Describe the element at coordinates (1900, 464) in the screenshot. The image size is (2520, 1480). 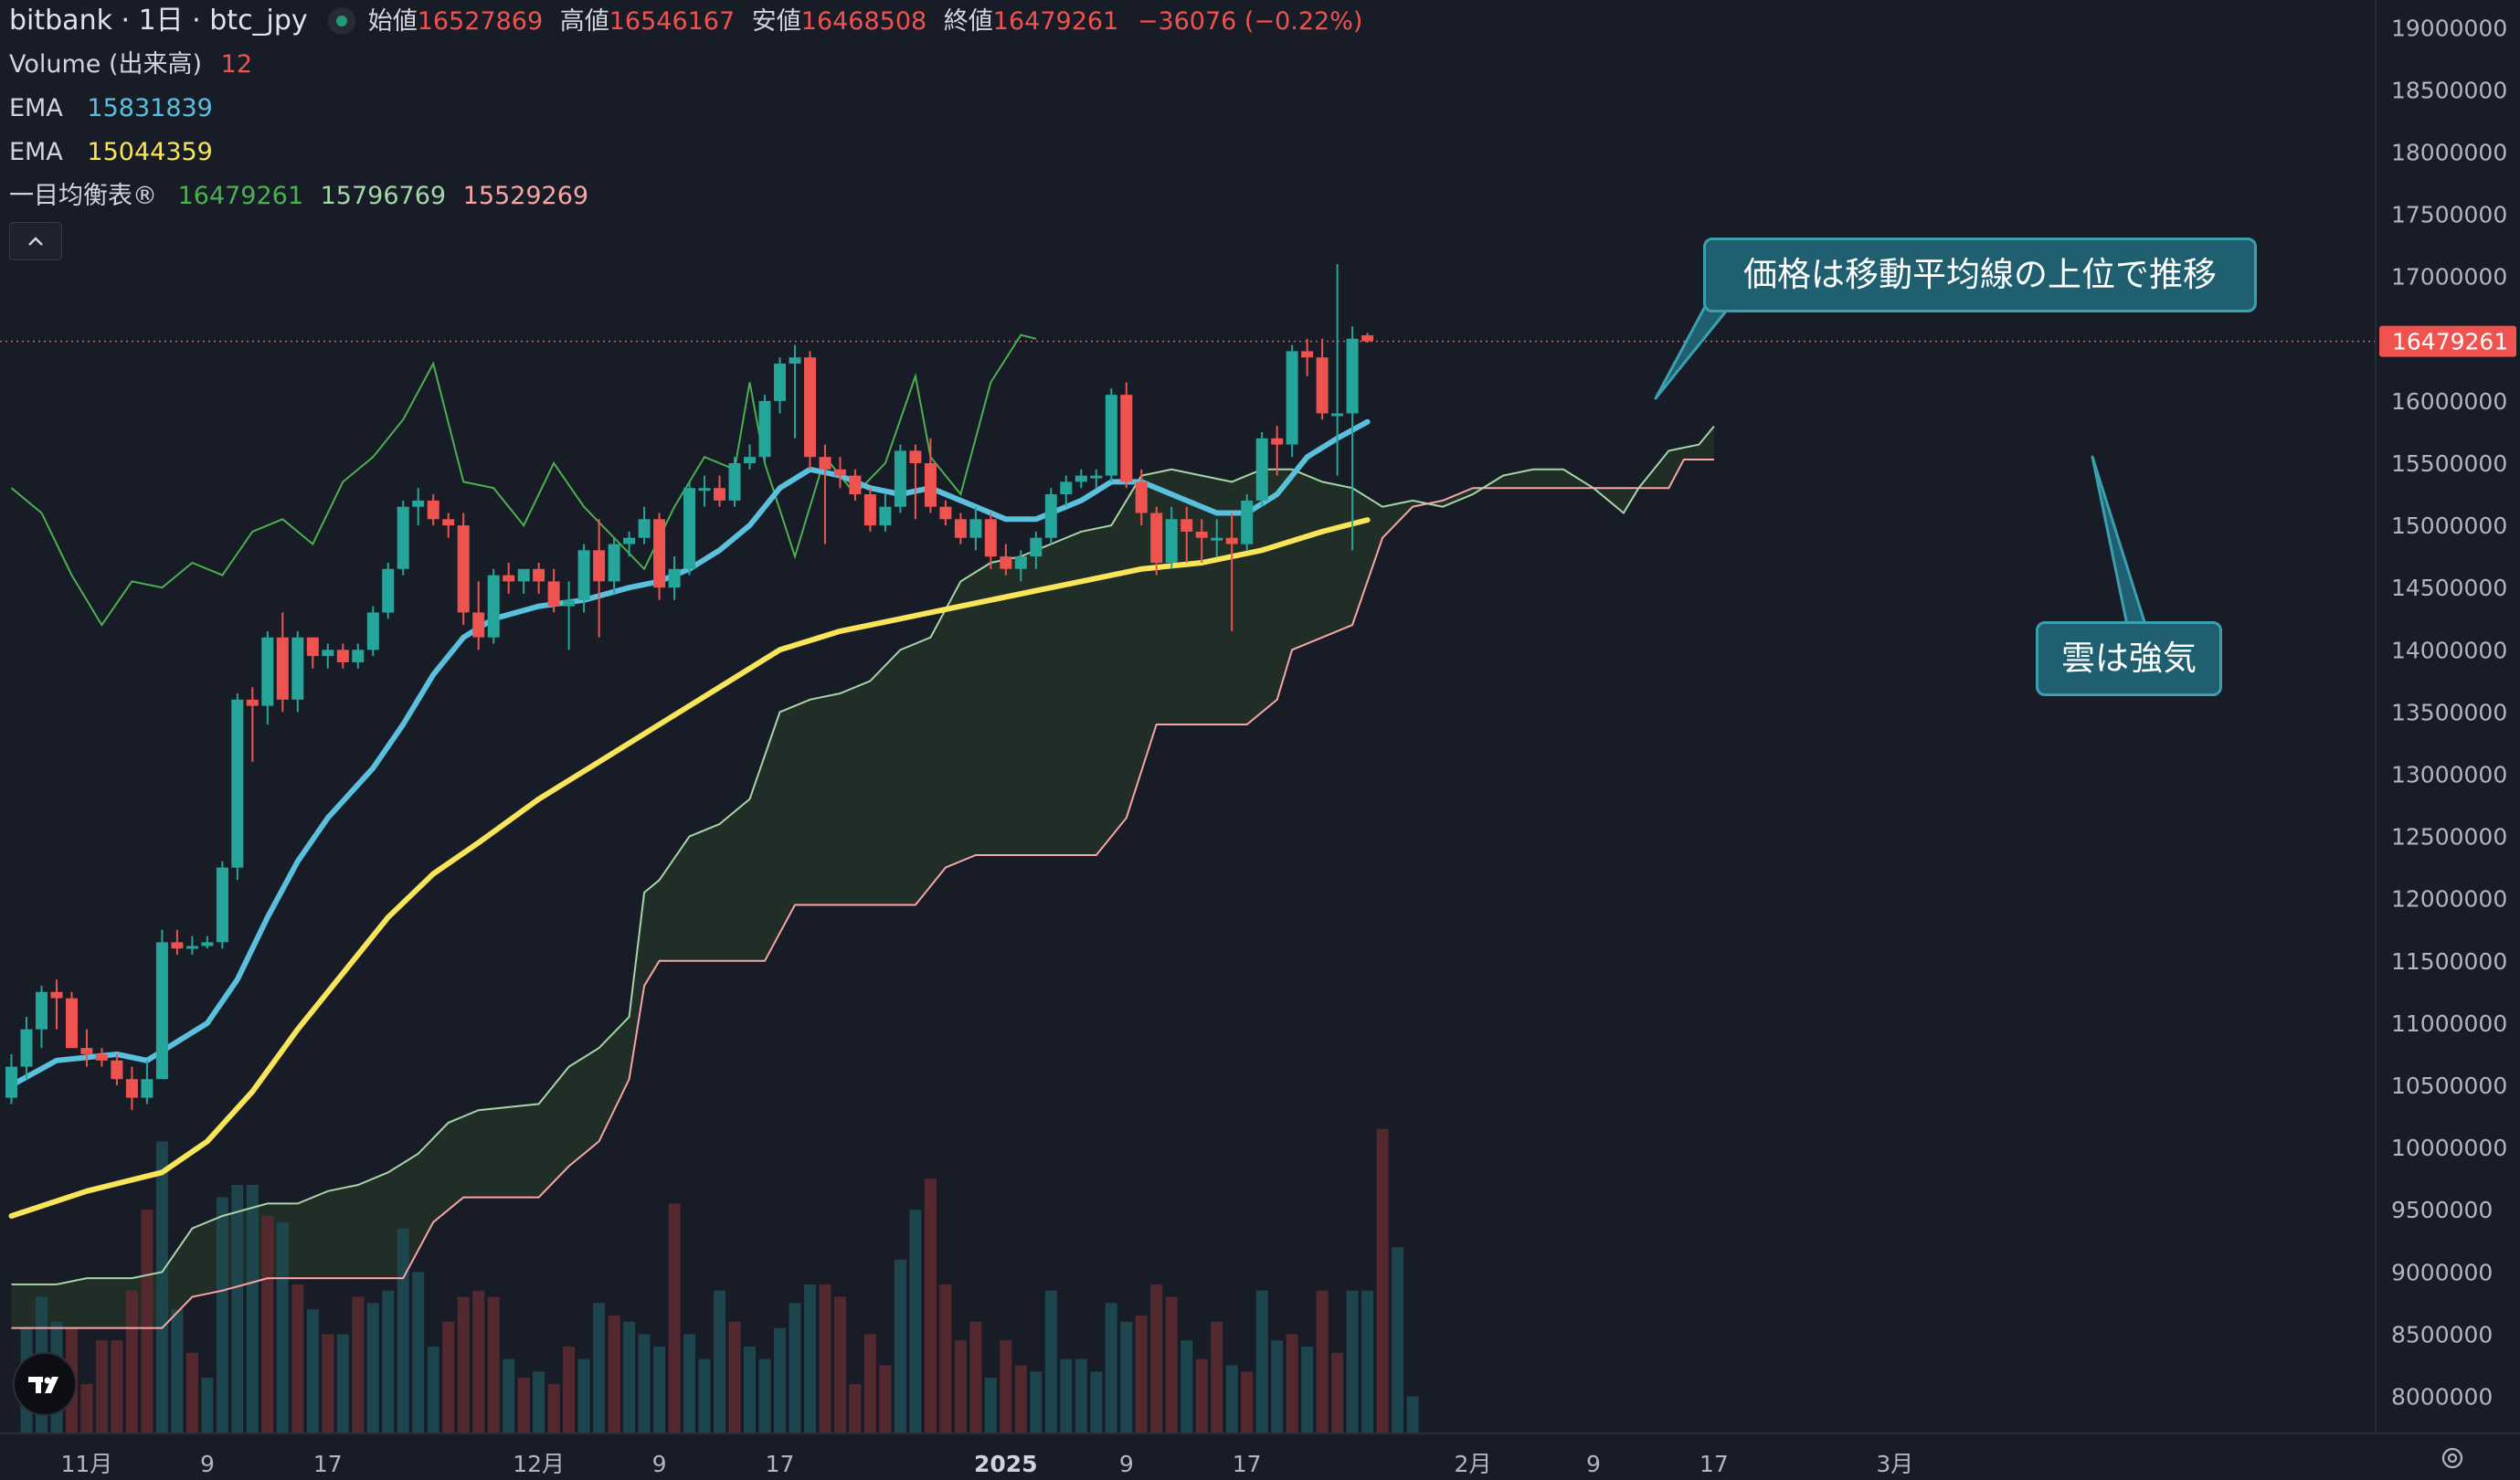
I see `annotation-pointers` at that location.